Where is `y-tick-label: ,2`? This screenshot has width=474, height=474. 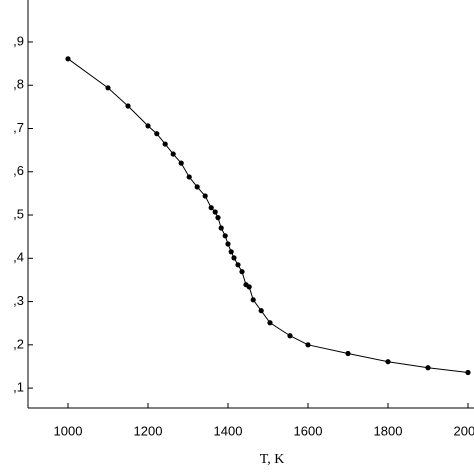
y-tick-label: ,2 is located at coordinates (18, 343).